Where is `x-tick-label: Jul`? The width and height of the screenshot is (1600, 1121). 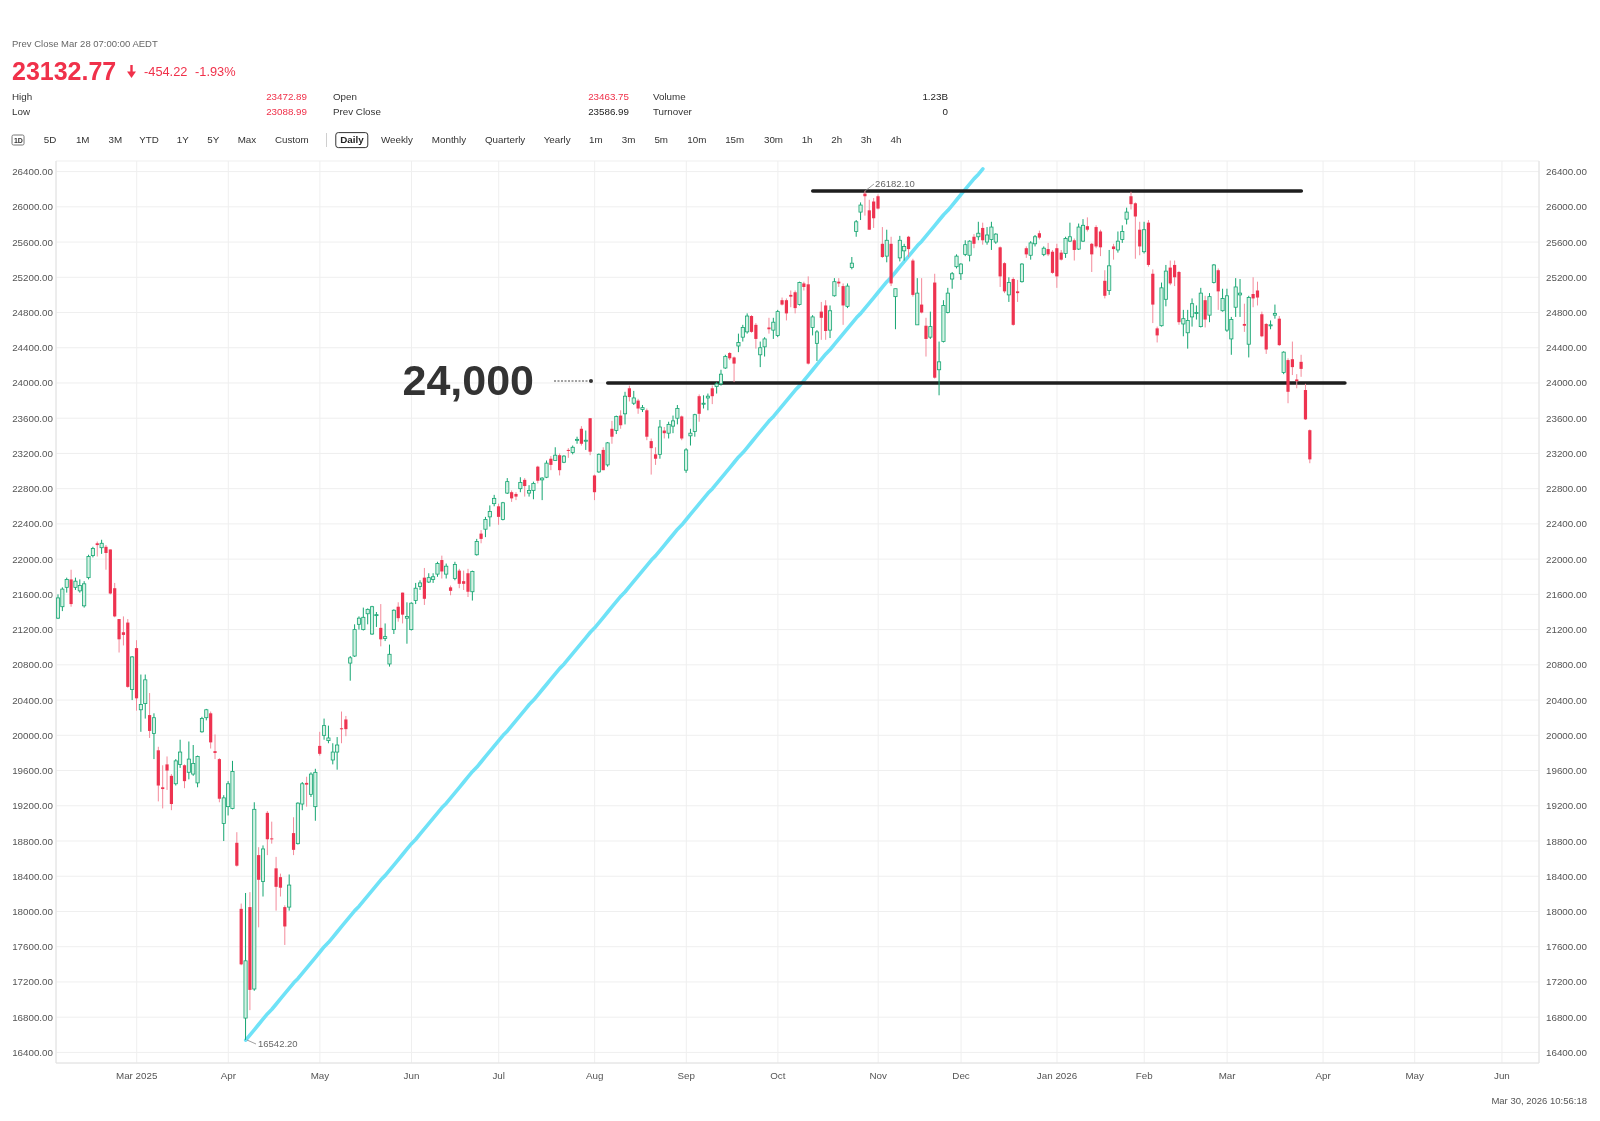 x-tick-label: Jul is located at coordinates (498, 1075).